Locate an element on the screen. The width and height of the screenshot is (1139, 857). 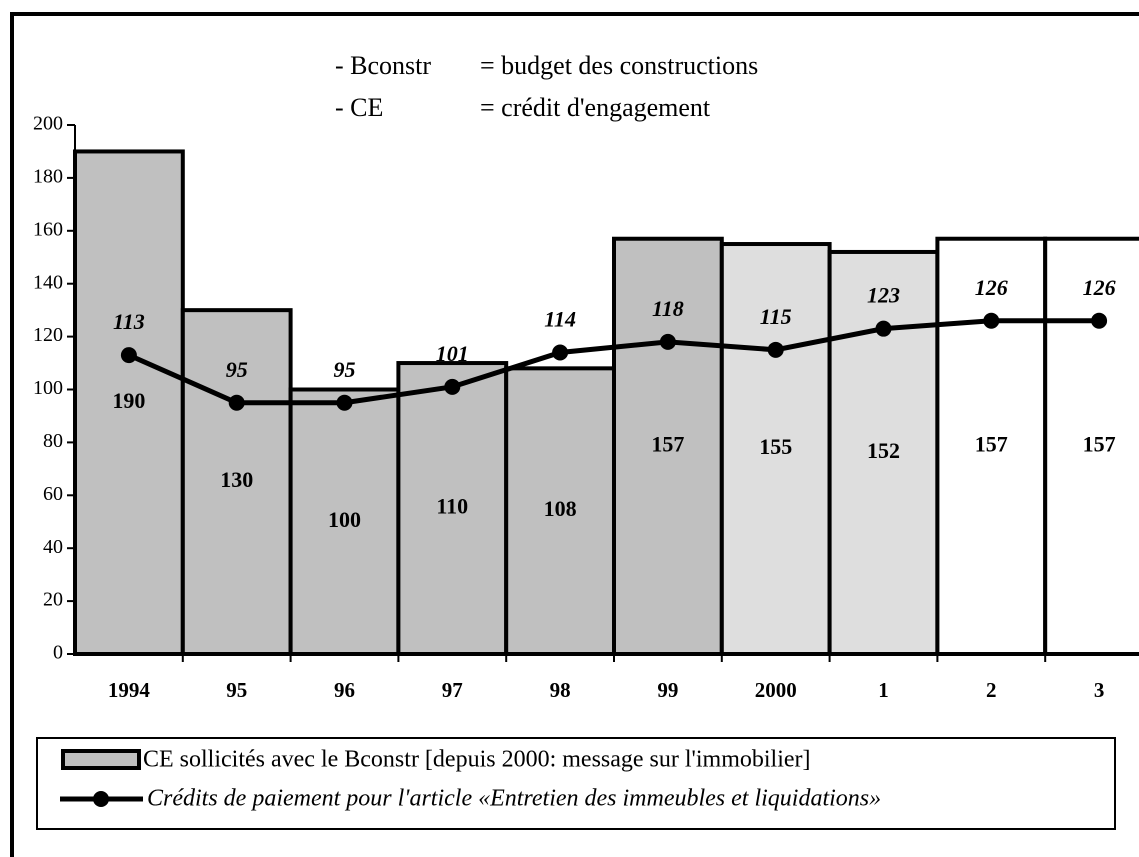
x-tick-label: 1 is located at coordinates (883, 690).